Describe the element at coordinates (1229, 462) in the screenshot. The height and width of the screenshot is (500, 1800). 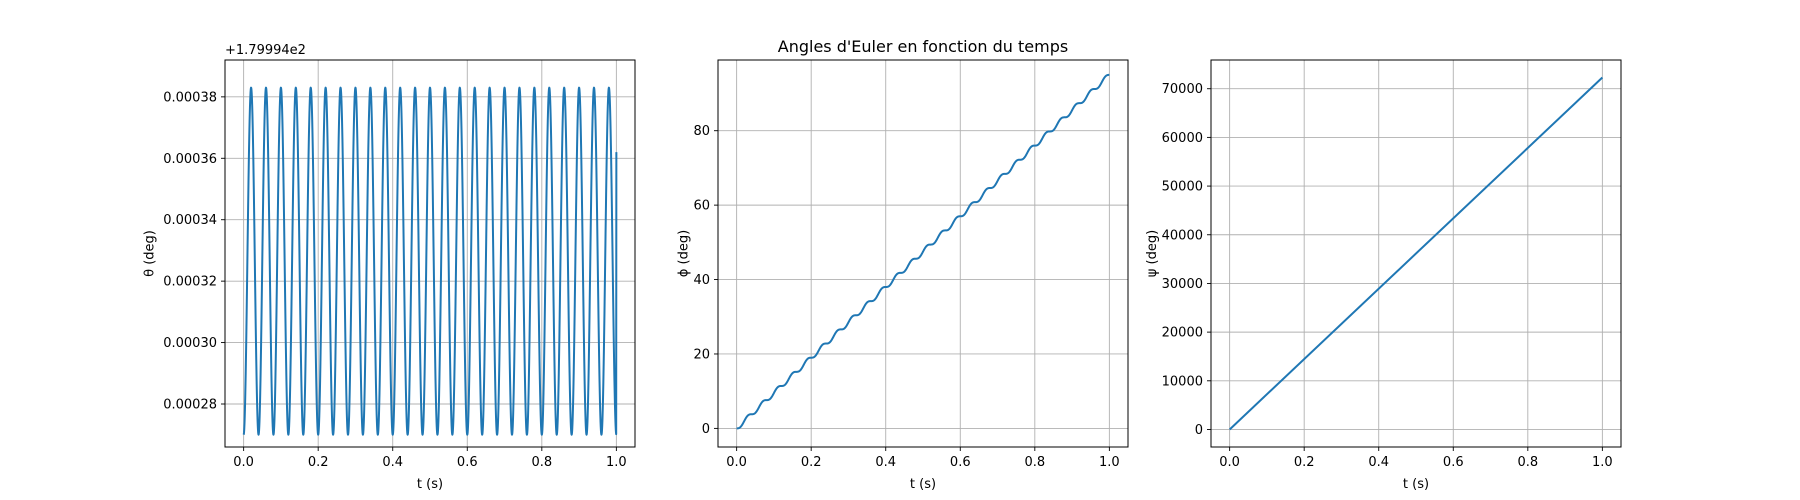
I see `psi-xtick-label-0: 0.0` at that location.